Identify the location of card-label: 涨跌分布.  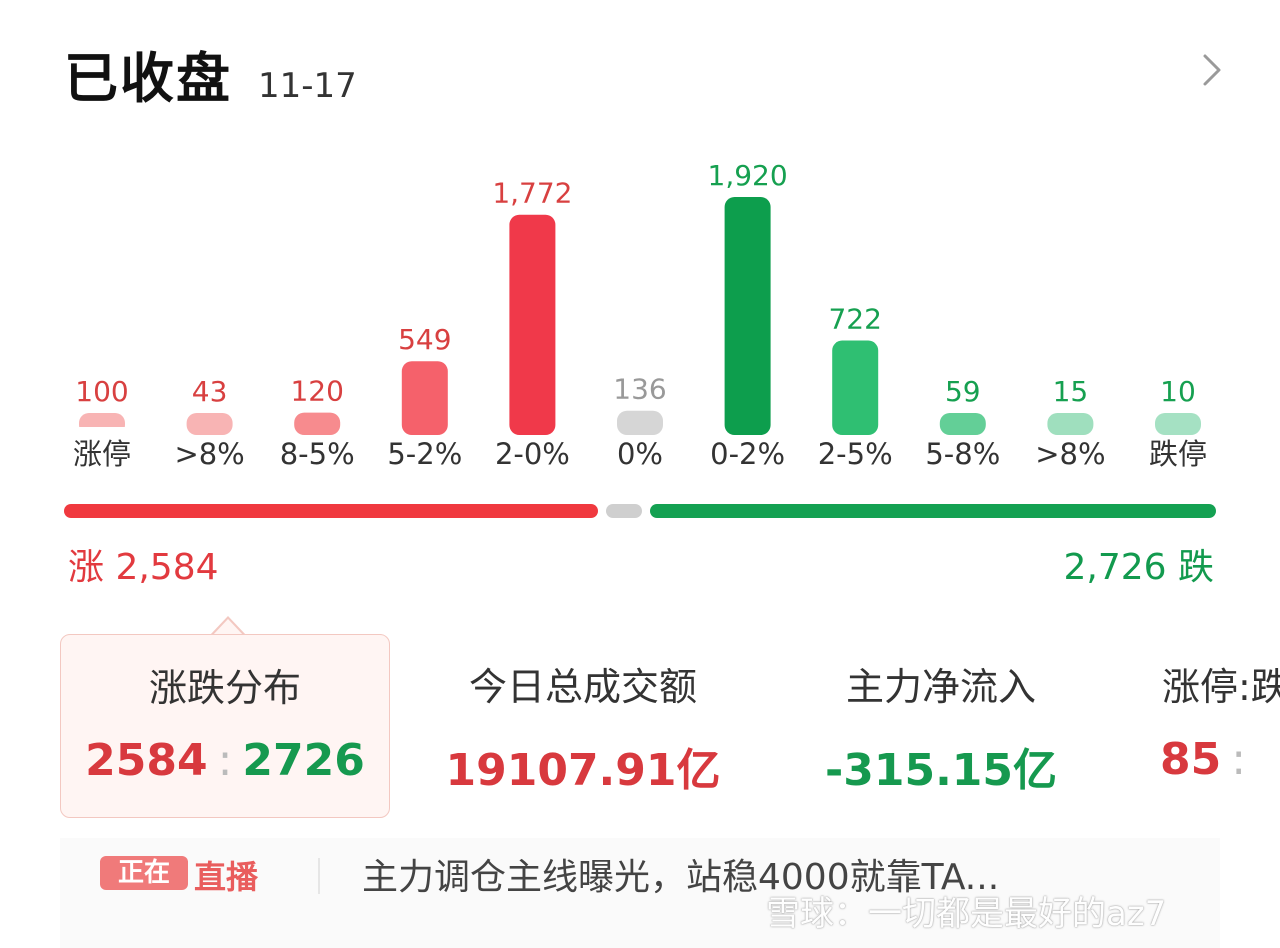
(224, 688).